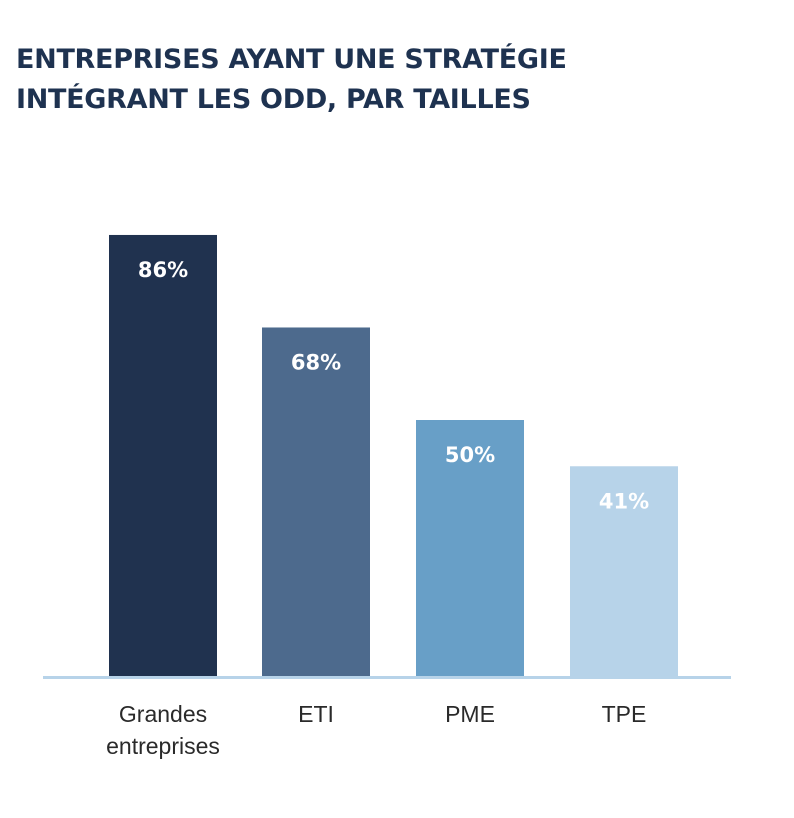  What do you see at coordinates (470, 455) in the screenshot?
I see `bar-value-label-2: 50%` at bounding box center [470, 455].